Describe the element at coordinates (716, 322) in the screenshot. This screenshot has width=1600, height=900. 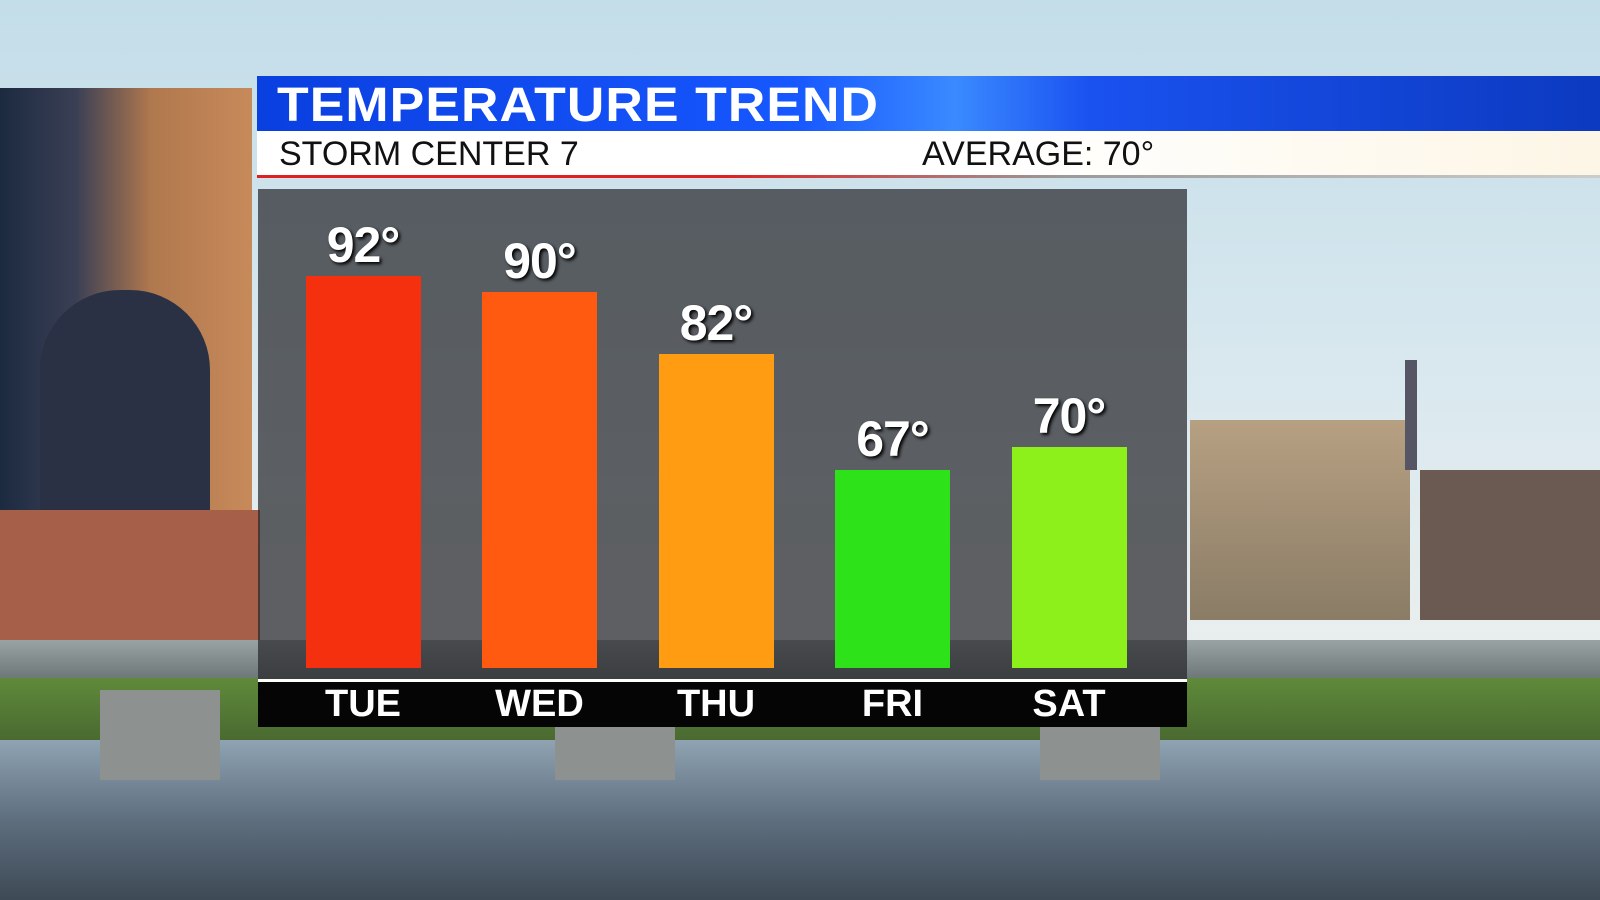
I see `value-label: 82°` at that location.